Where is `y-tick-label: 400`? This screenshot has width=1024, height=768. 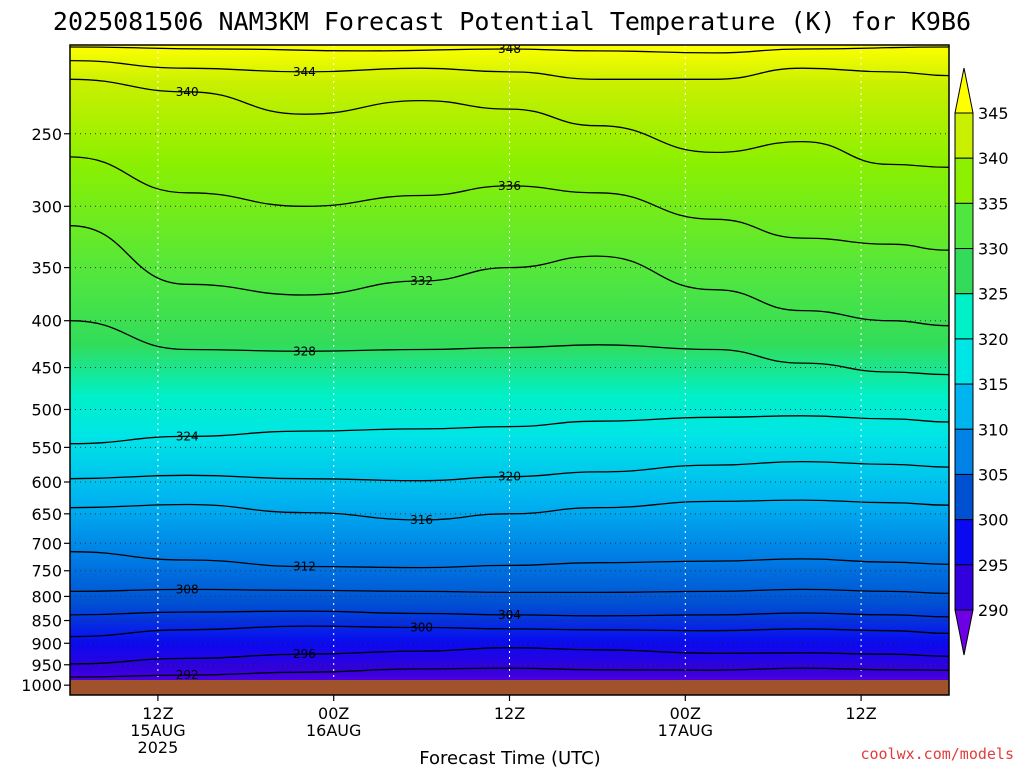 y-tick-label: 400 is located at coordinates (46, 321).